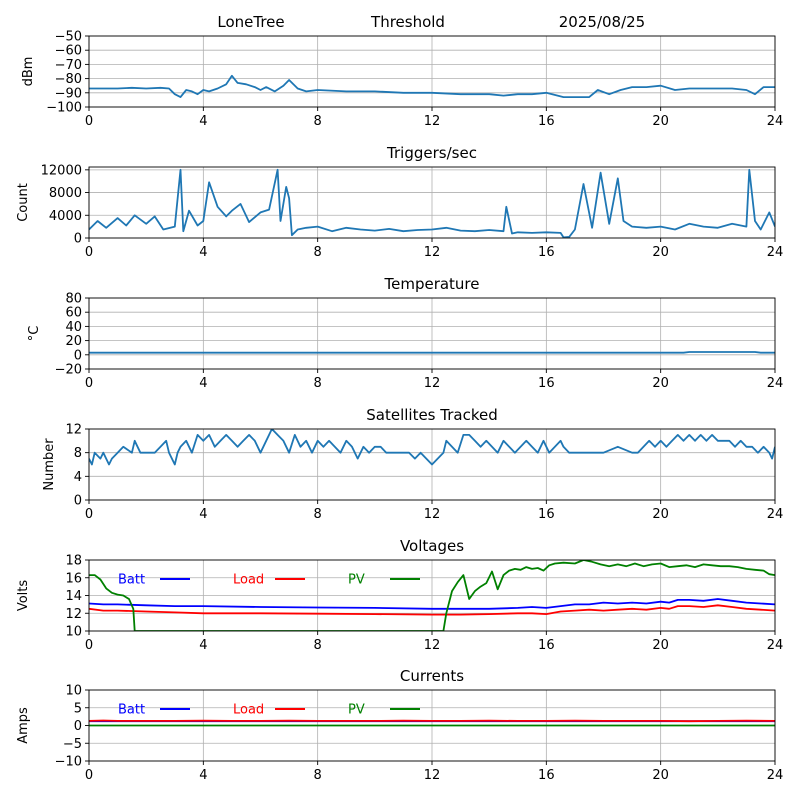 Image resolution: width=800 pixels, height=800 pixels. What do you see at coordinates (49, 464) in the screenshot?
I see `y-axis-label: Number` at bounding box center [49, 464].